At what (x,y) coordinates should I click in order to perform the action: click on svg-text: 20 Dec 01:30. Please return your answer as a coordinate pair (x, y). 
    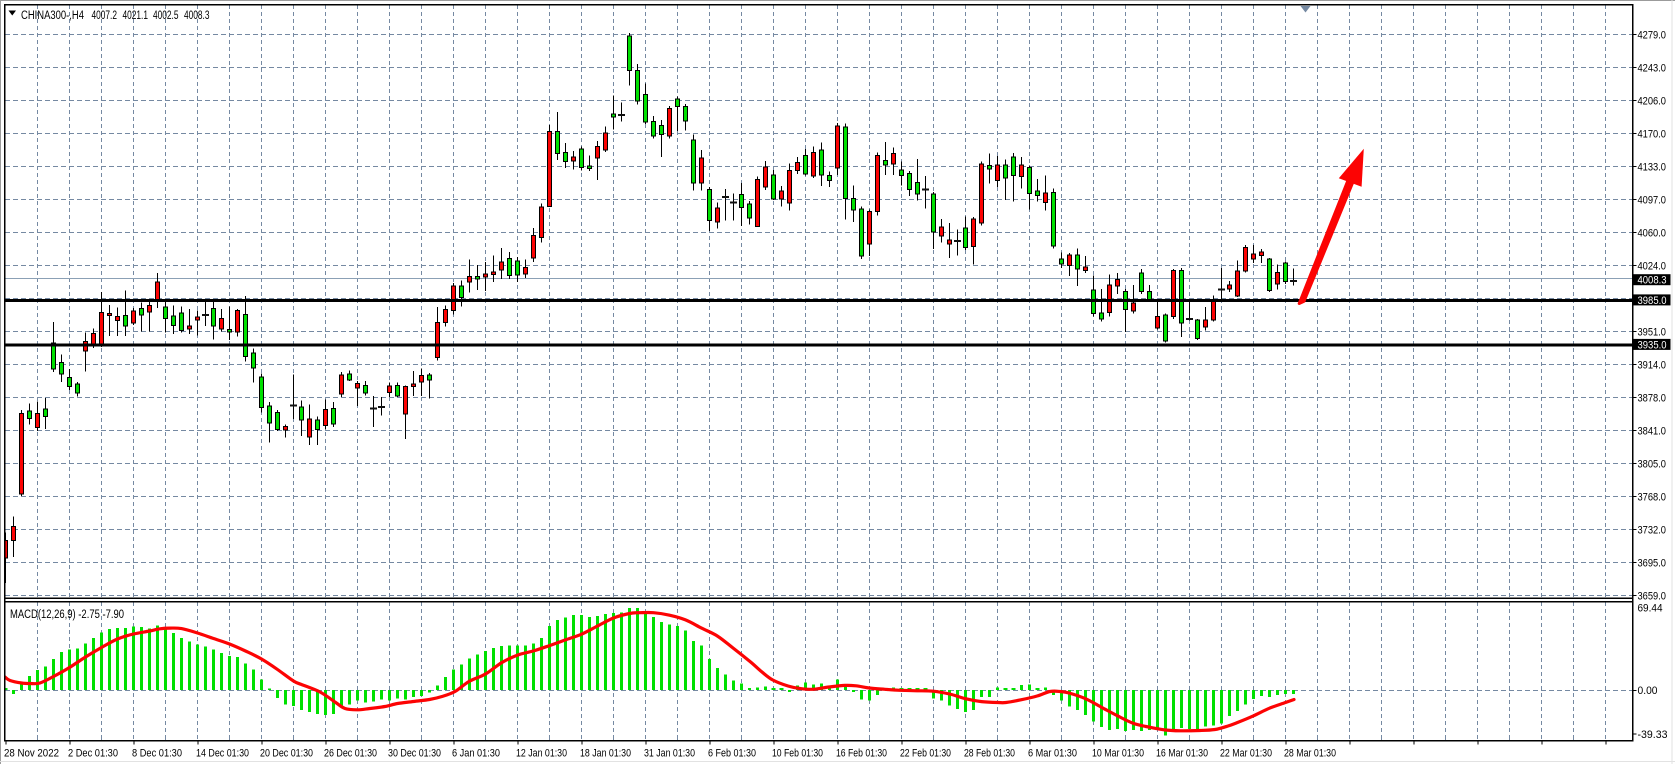
    Looking at the image, I should click on (286, 754).